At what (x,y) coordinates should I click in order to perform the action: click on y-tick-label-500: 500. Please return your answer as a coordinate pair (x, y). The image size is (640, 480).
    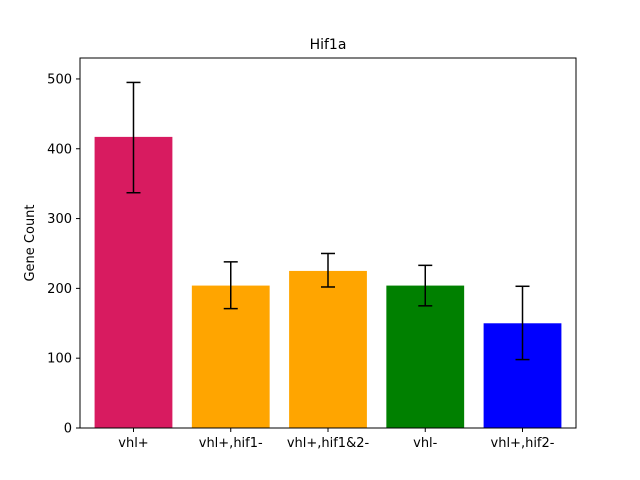
    Looking at the image, I should click on (59, 79).